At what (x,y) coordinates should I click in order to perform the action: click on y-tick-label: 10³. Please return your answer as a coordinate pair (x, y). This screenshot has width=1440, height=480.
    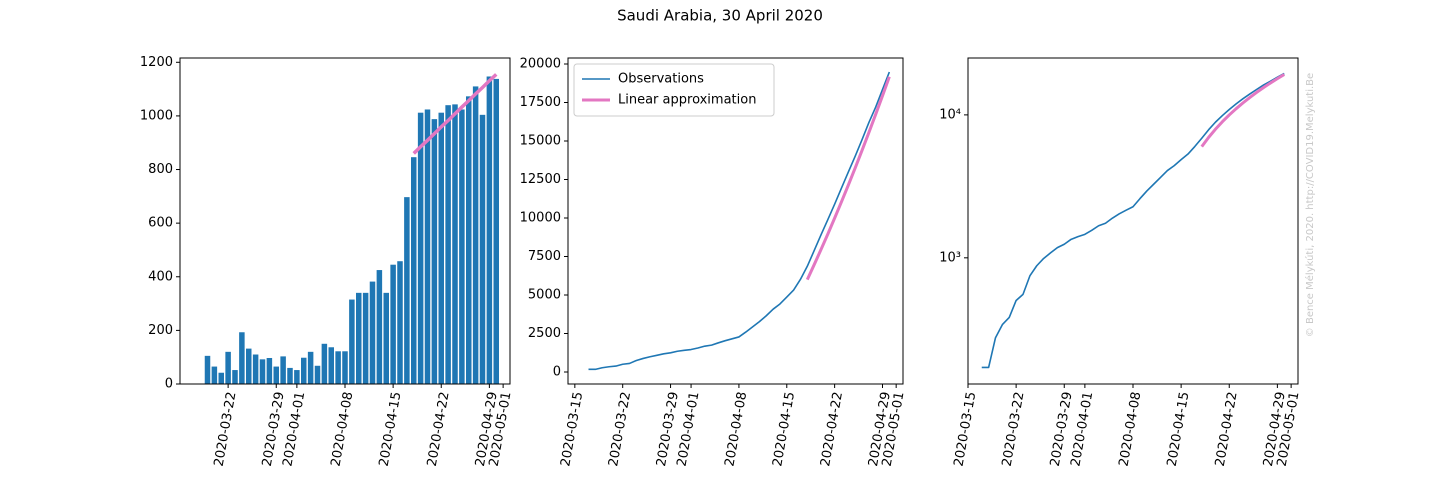
    Looking at the image, I should click on (950, 257).